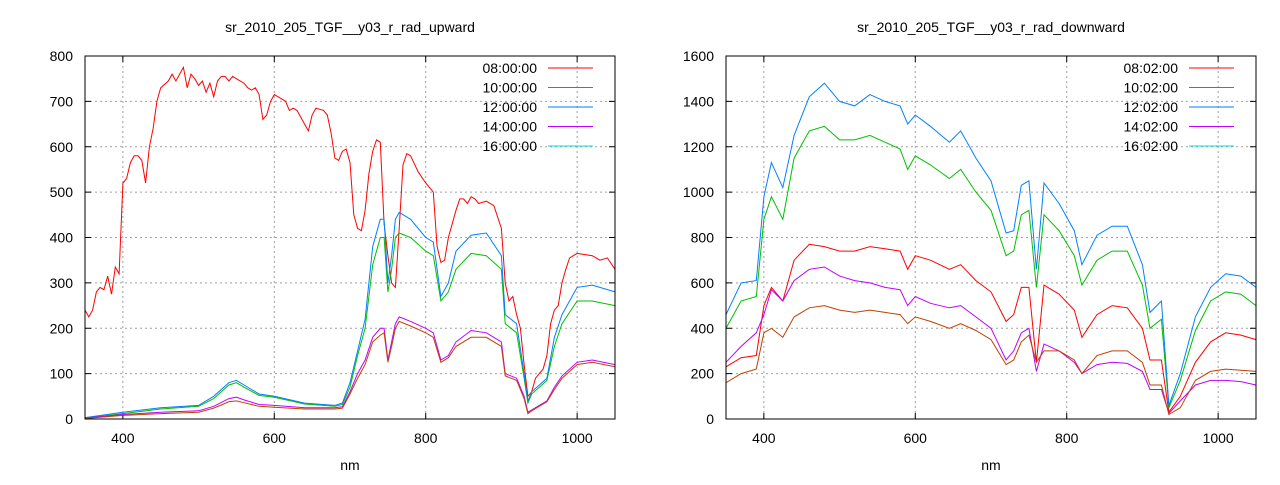 The height and width of the screenshot is (485, 1280). Describe the element at coordinates (1151, 146) in the screenshot. I see `legend-label: 16:02:00` at that location.